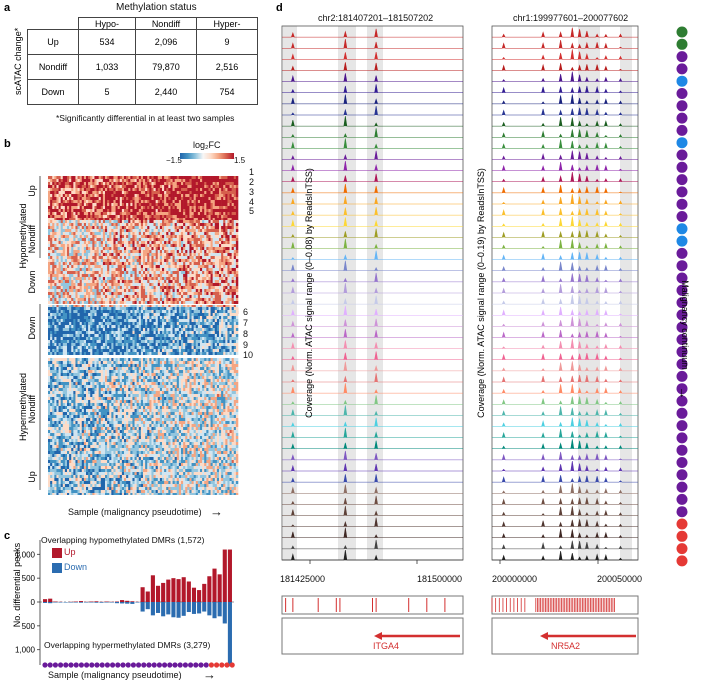  Describe the element at coordinates (166, 23) in the screenshot. I see `col-header-nondiff: Nondiff` at that location.